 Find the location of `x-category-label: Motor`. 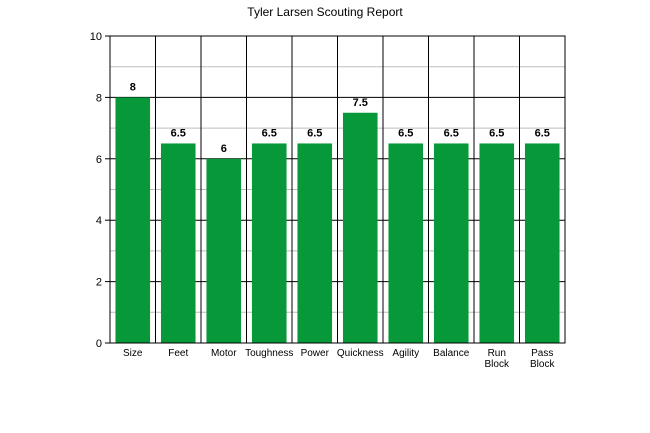

x-category-label: Motor is located at coordinates (224, 353).